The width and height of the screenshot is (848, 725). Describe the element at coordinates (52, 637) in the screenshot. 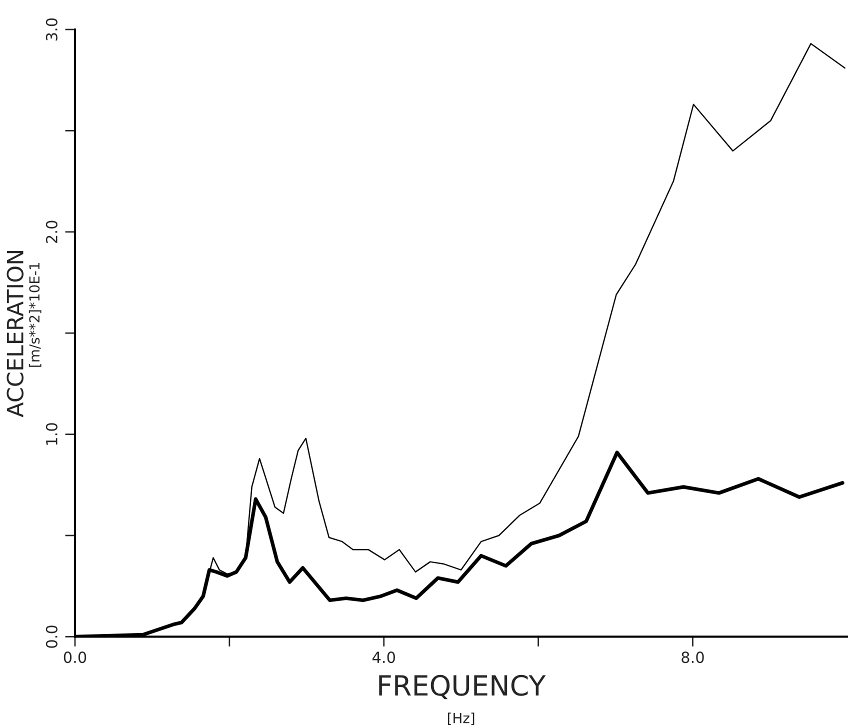

I see `y-tick-label: 0.0` at that location.